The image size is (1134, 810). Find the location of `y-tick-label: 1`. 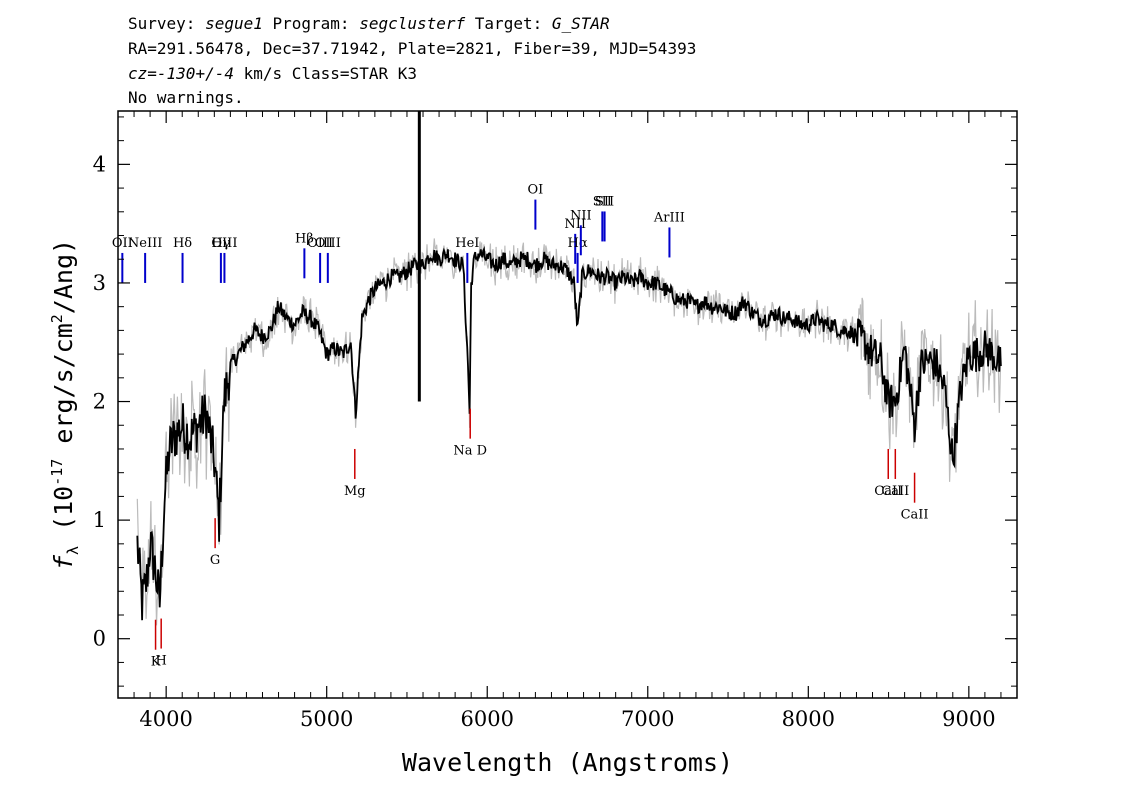

y-tick-label: 1 is located at coordinates (99, 520).